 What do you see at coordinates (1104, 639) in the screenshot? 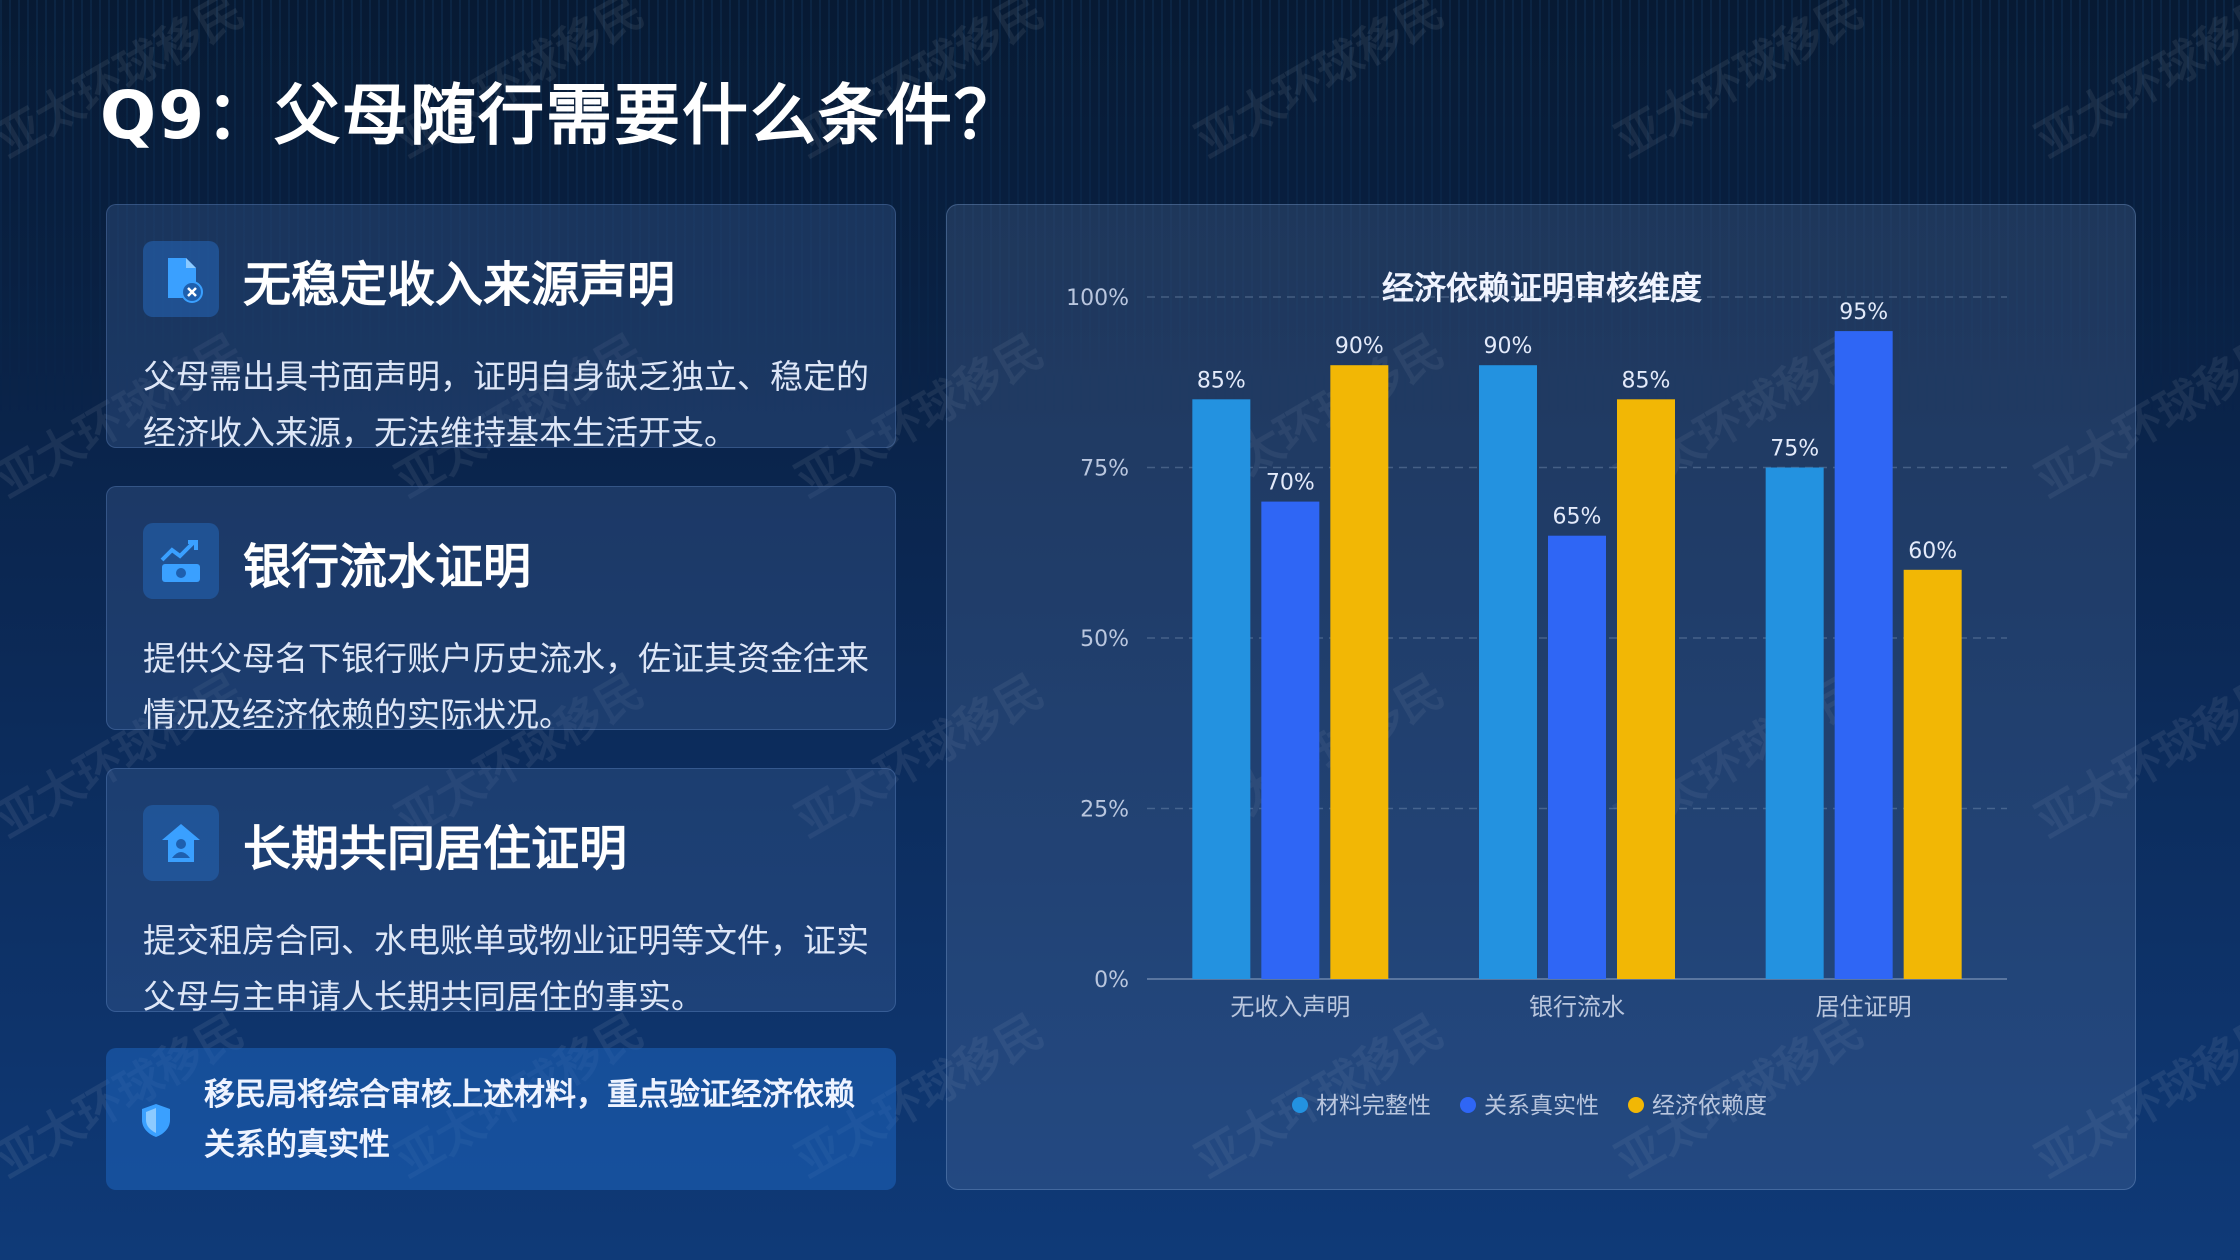
I see `y-tick-label: 50%` at bounding box center [1104, 639].